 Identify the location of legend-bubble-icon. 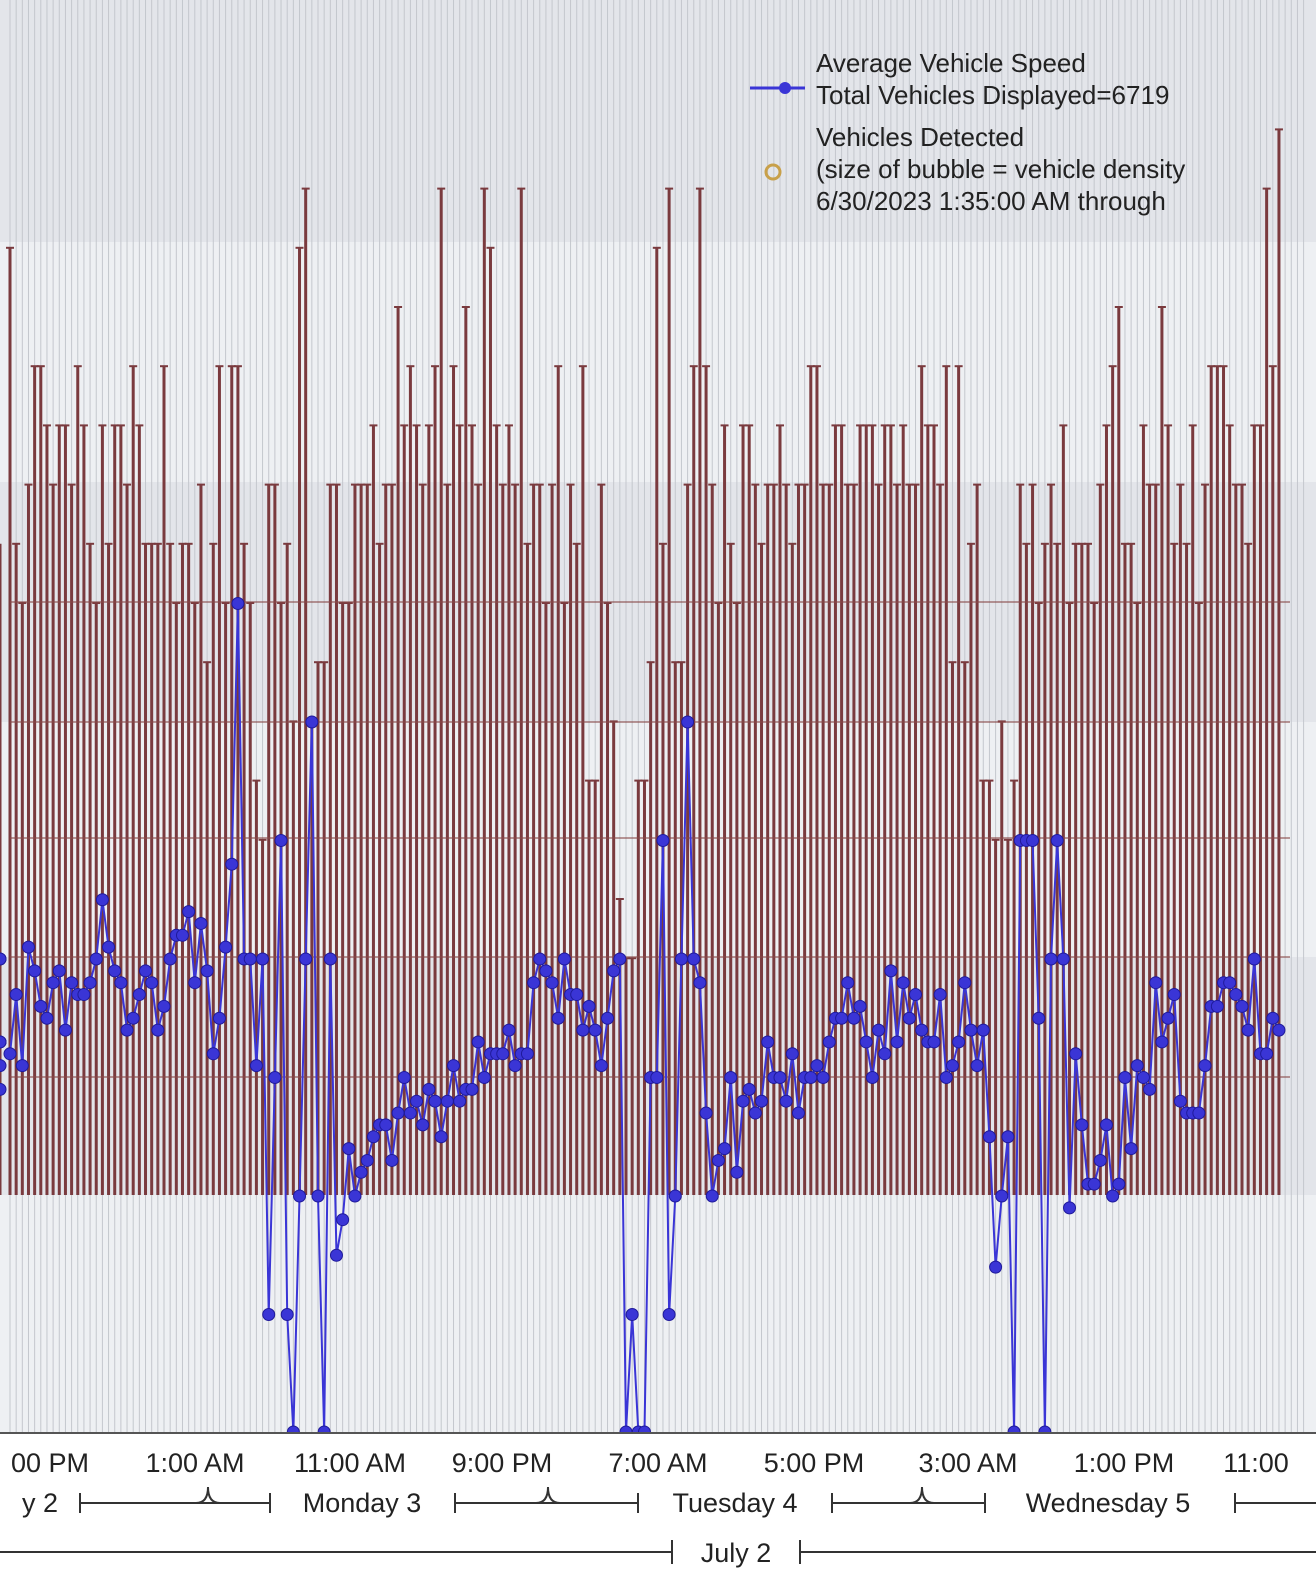
(773, 172).